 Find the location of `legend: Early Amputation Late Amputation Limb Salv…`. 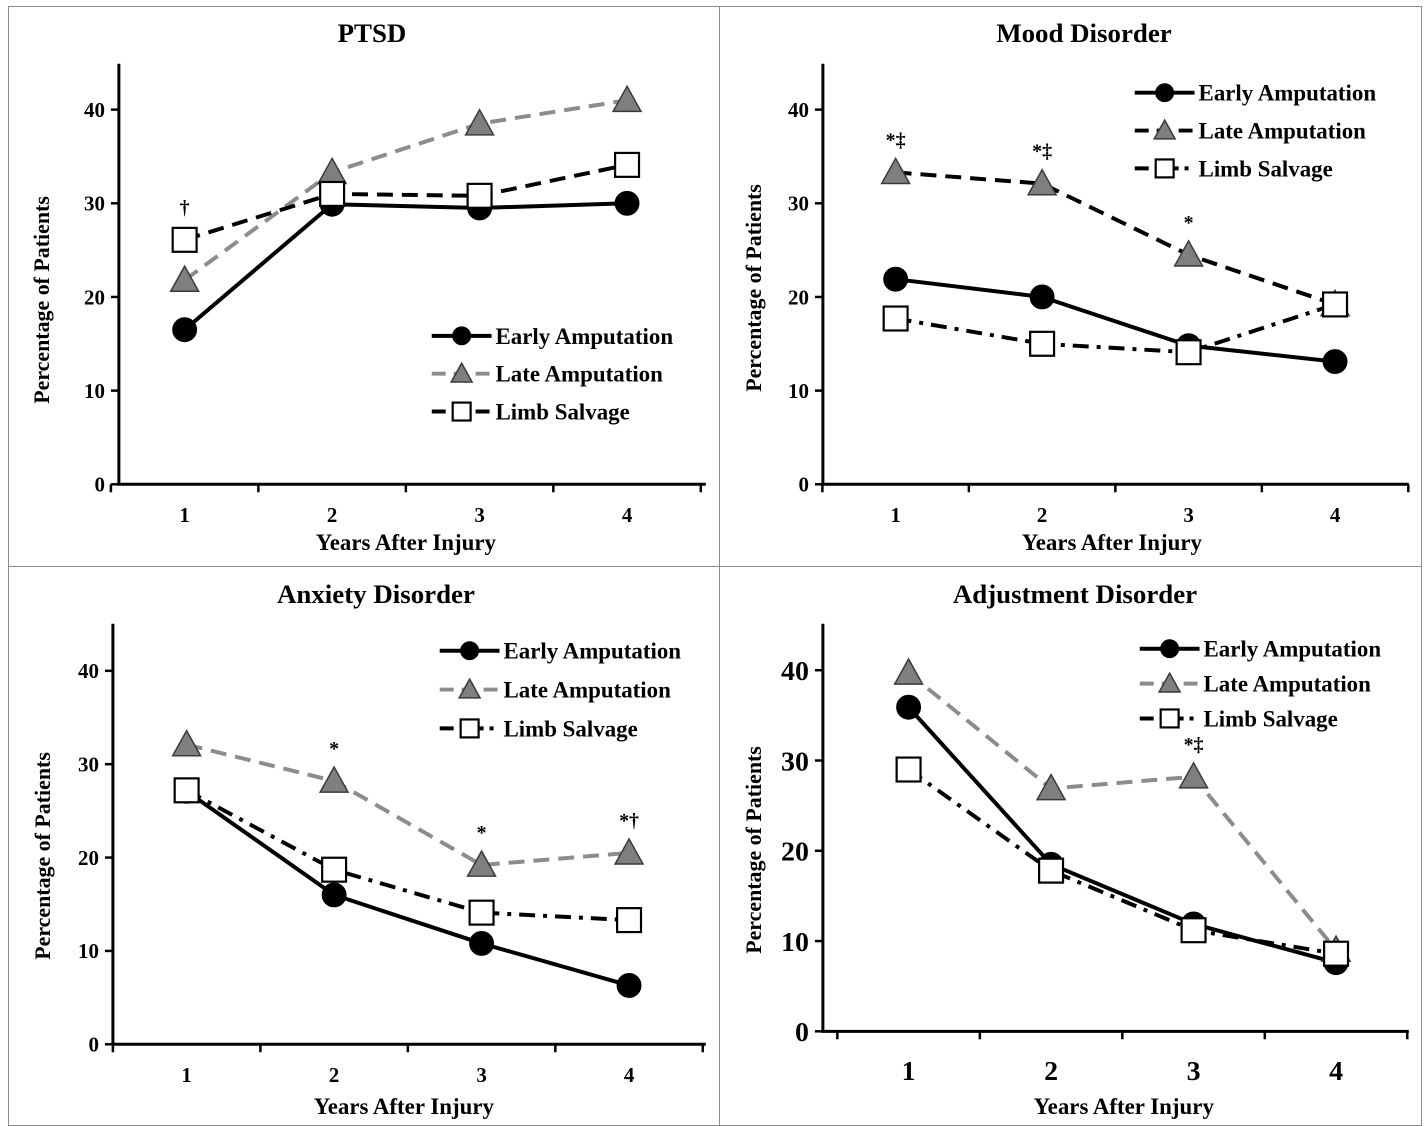

legend: Early Amputation Late Amputation Limb Salv… is located at coordinates (552, 374).